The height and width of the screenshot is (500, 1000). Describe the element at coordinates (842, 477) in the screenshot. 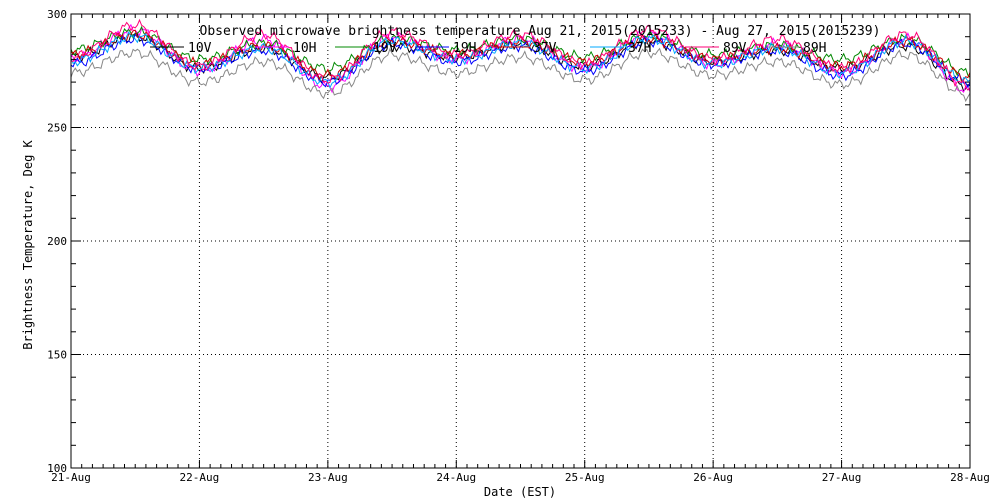

I see `x-tick-label: 27-Aug` at that location.